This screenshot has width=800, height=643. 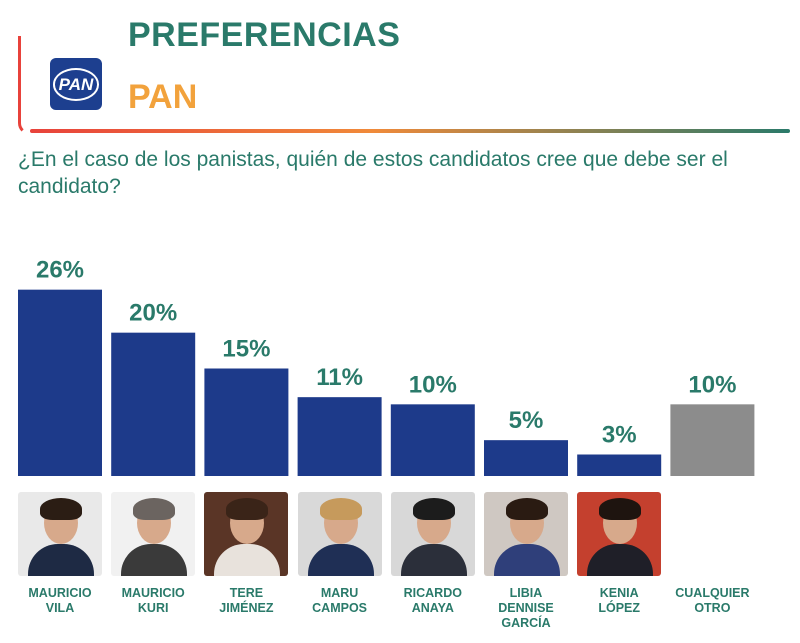 I want to click on logo-text: PAN, so click(x=76, y=84).